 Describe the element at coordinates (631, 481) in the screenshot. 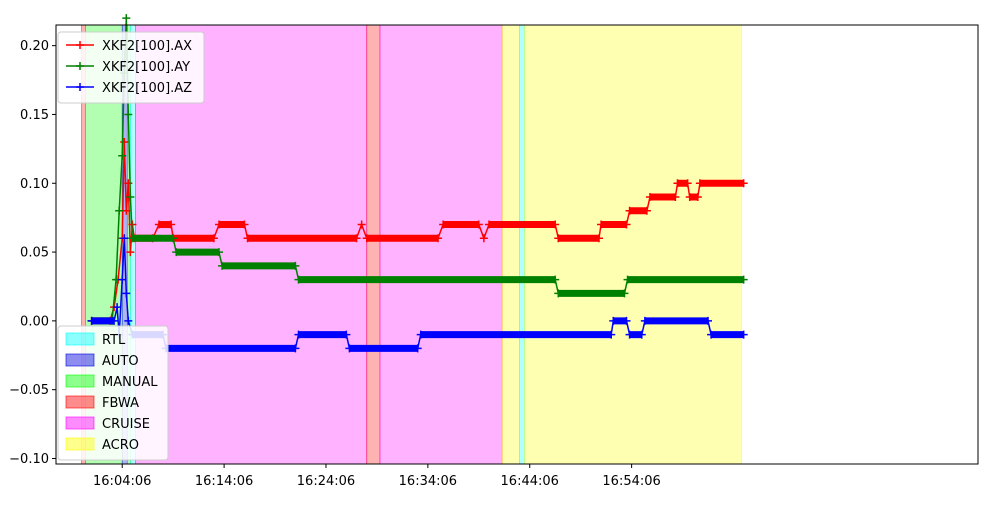

I see `x-tick-label: 16:54:06` at that location.